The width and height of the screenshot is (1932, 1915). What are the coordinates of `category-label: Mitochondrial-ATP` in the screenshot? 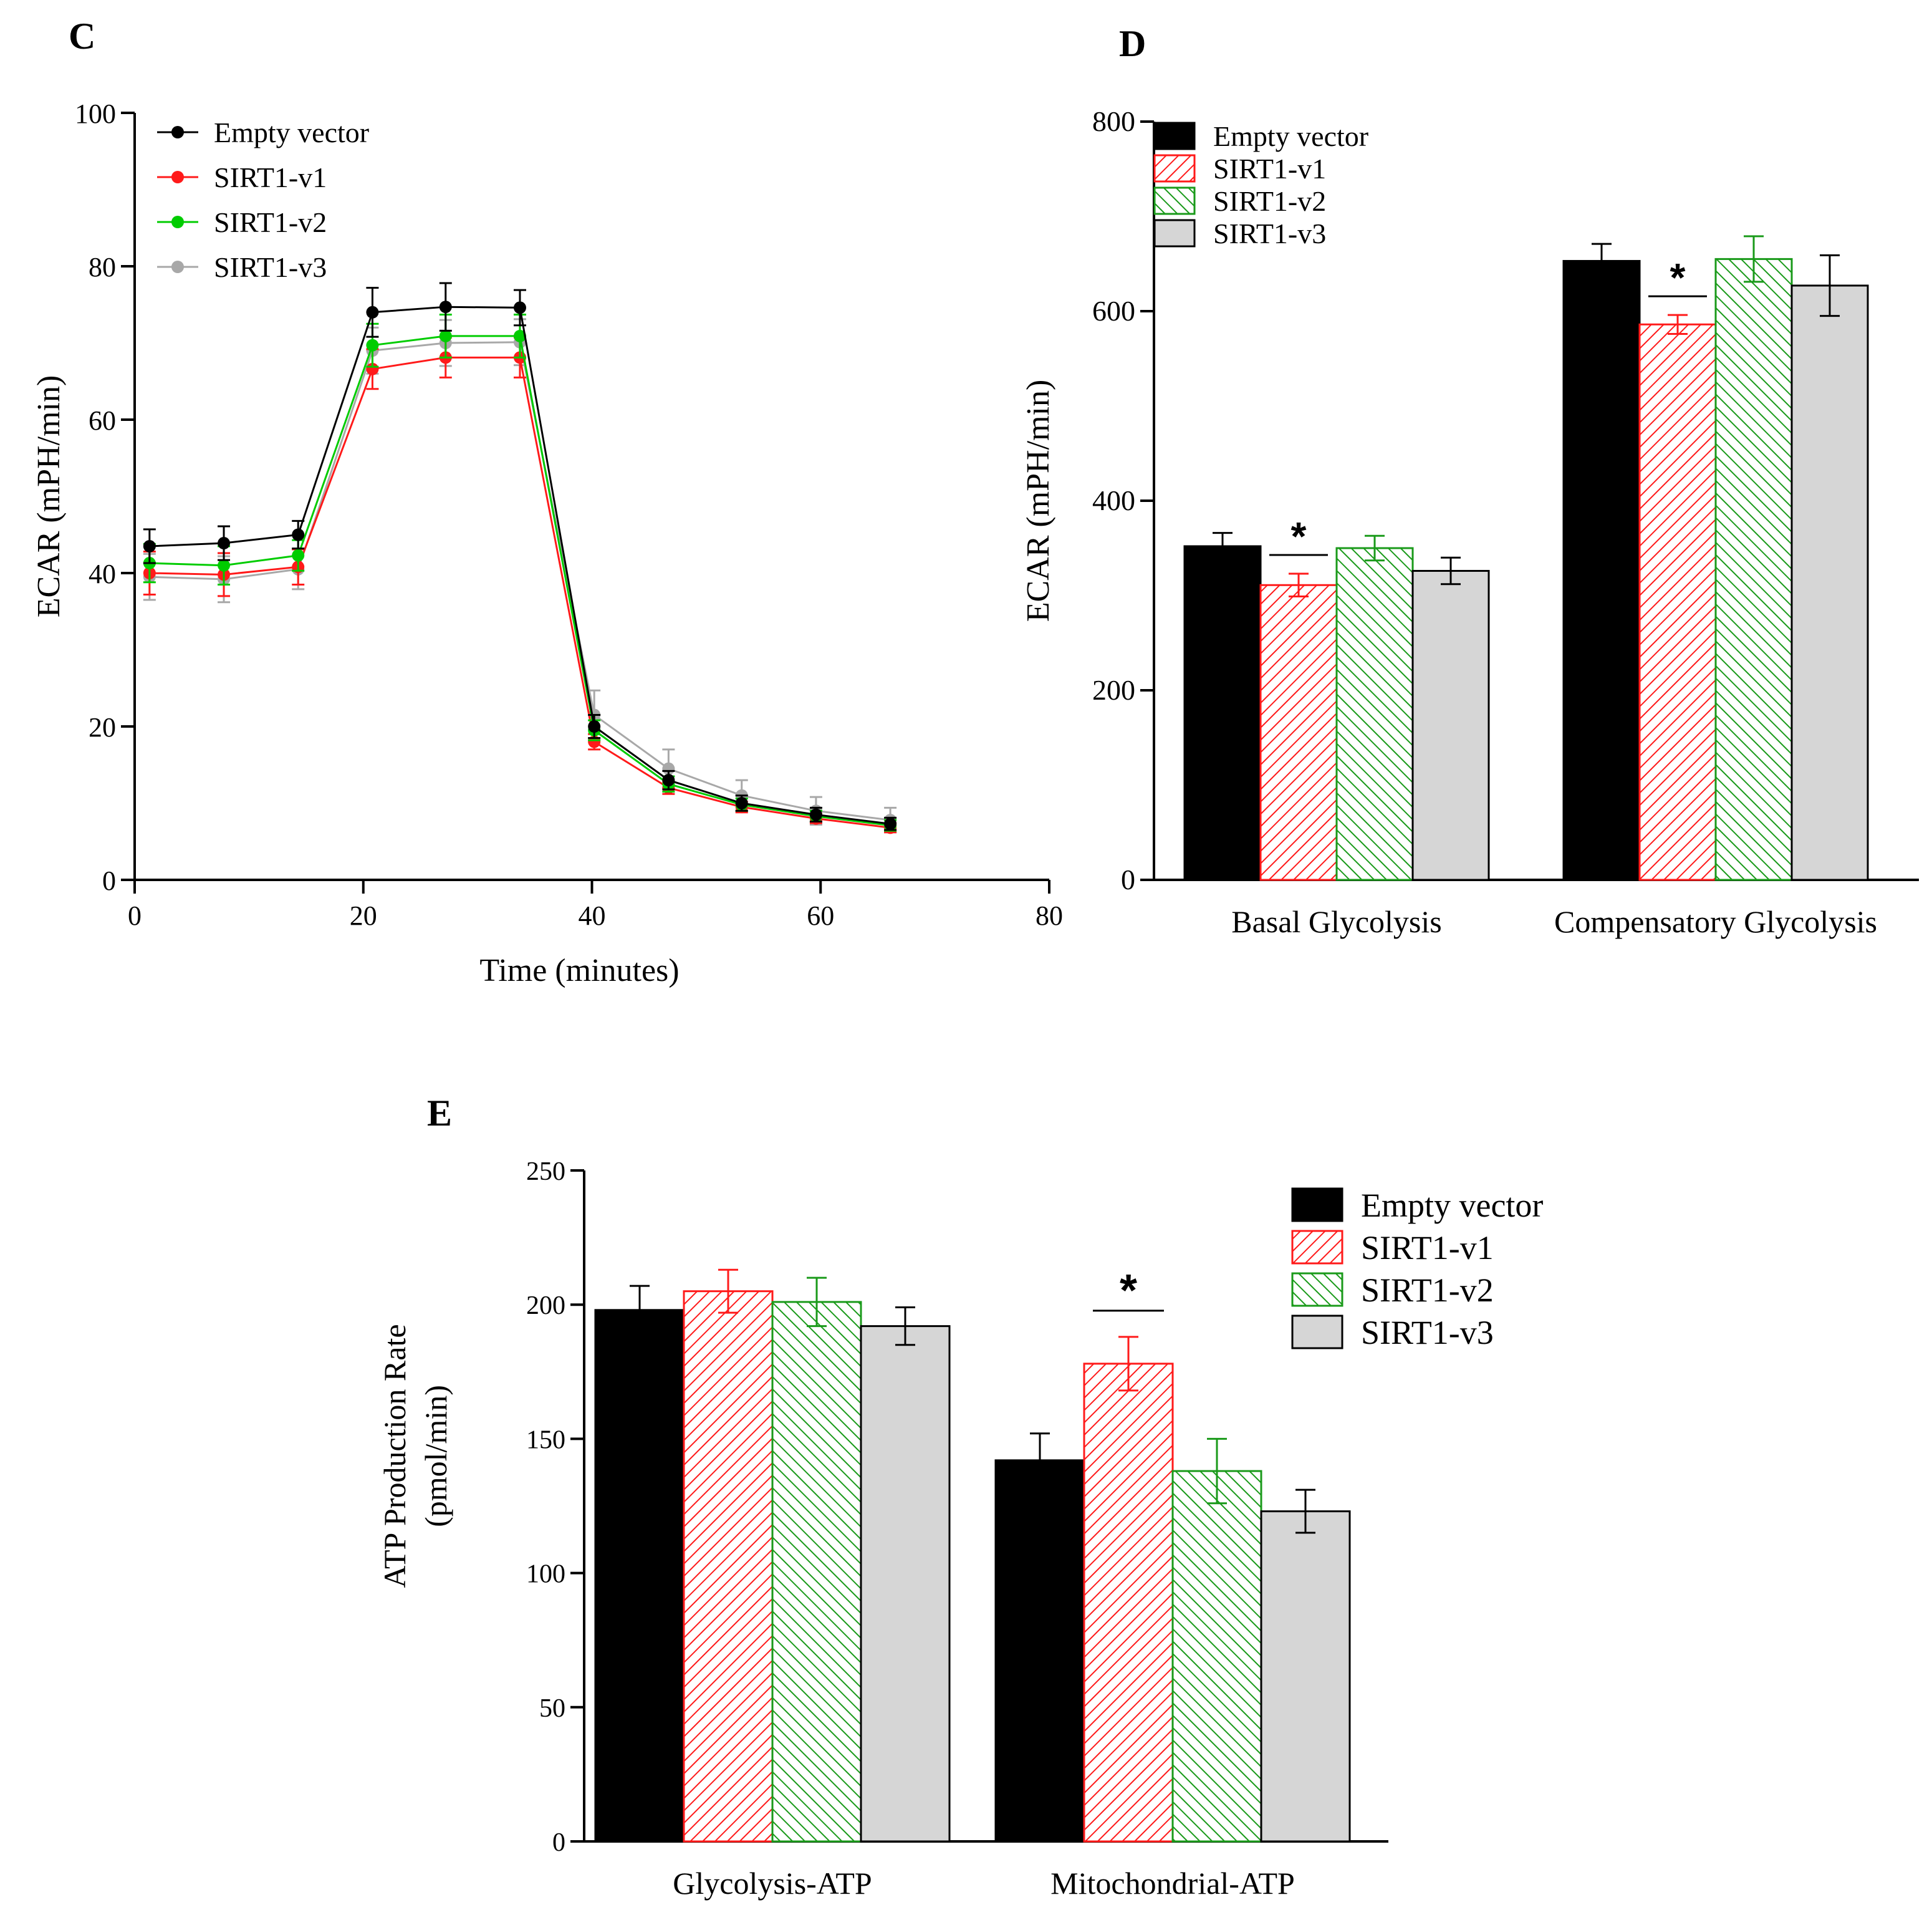 It's located at (1172, 1884).